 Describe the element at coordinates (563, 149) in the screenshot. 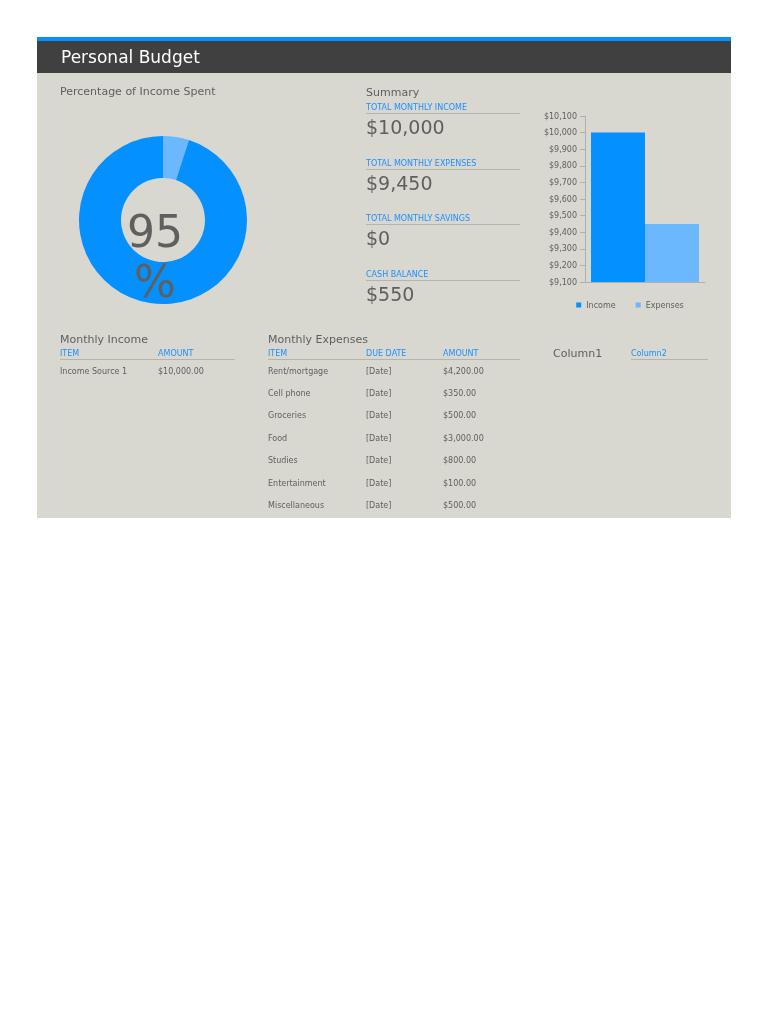

I see `y-tick-label: $9,900` at that location.